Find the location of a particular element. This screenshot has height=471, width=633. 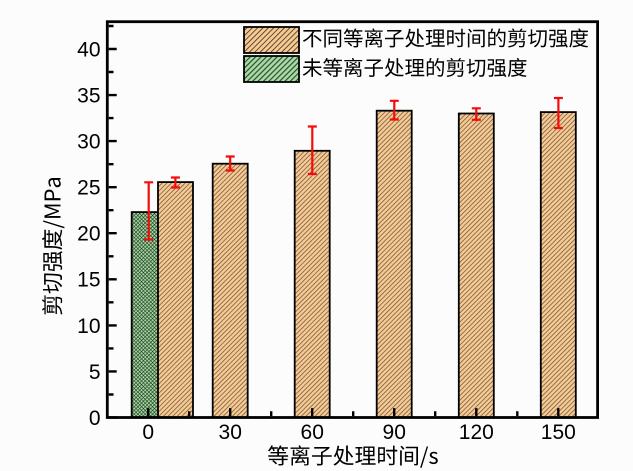

svg-text: 90 is located at coordinates (394, 432).